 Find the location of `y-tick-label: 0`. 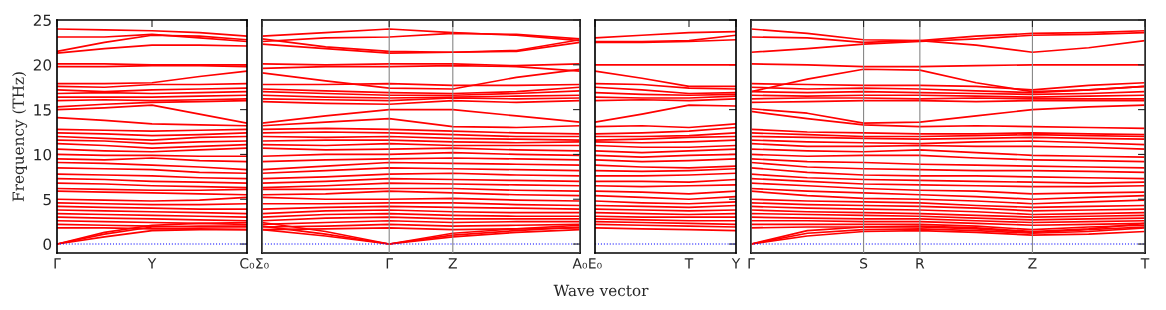

y-tick-label: 0 is located at coordinates (47, 244).